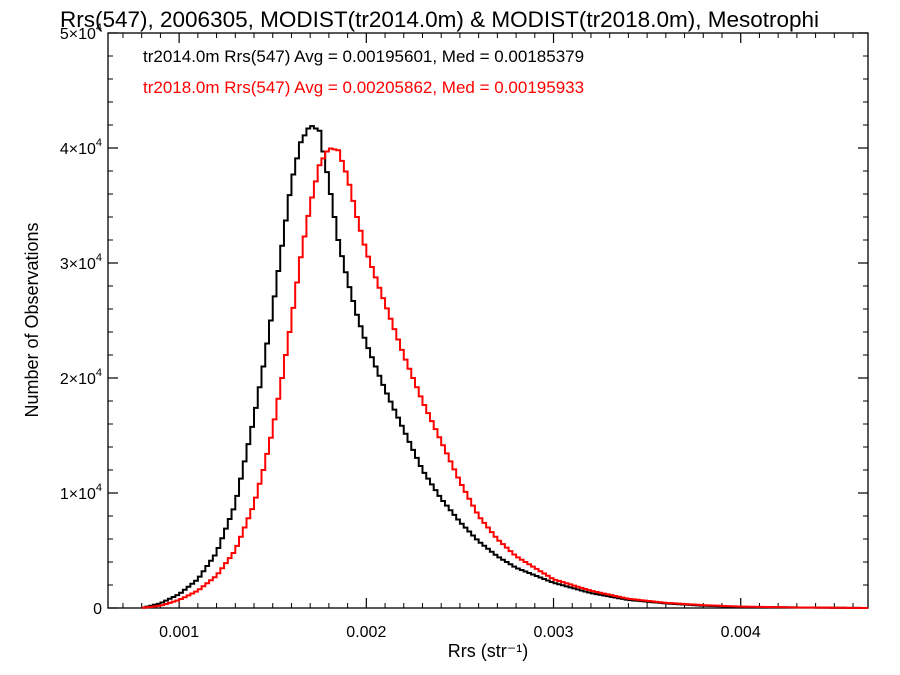 Image resolution: width=900 pixels, height=675 pixels. Describe the element at coordinates (366, 632) in the screenshot. I see `x-tick-label: 0.002` at that location.